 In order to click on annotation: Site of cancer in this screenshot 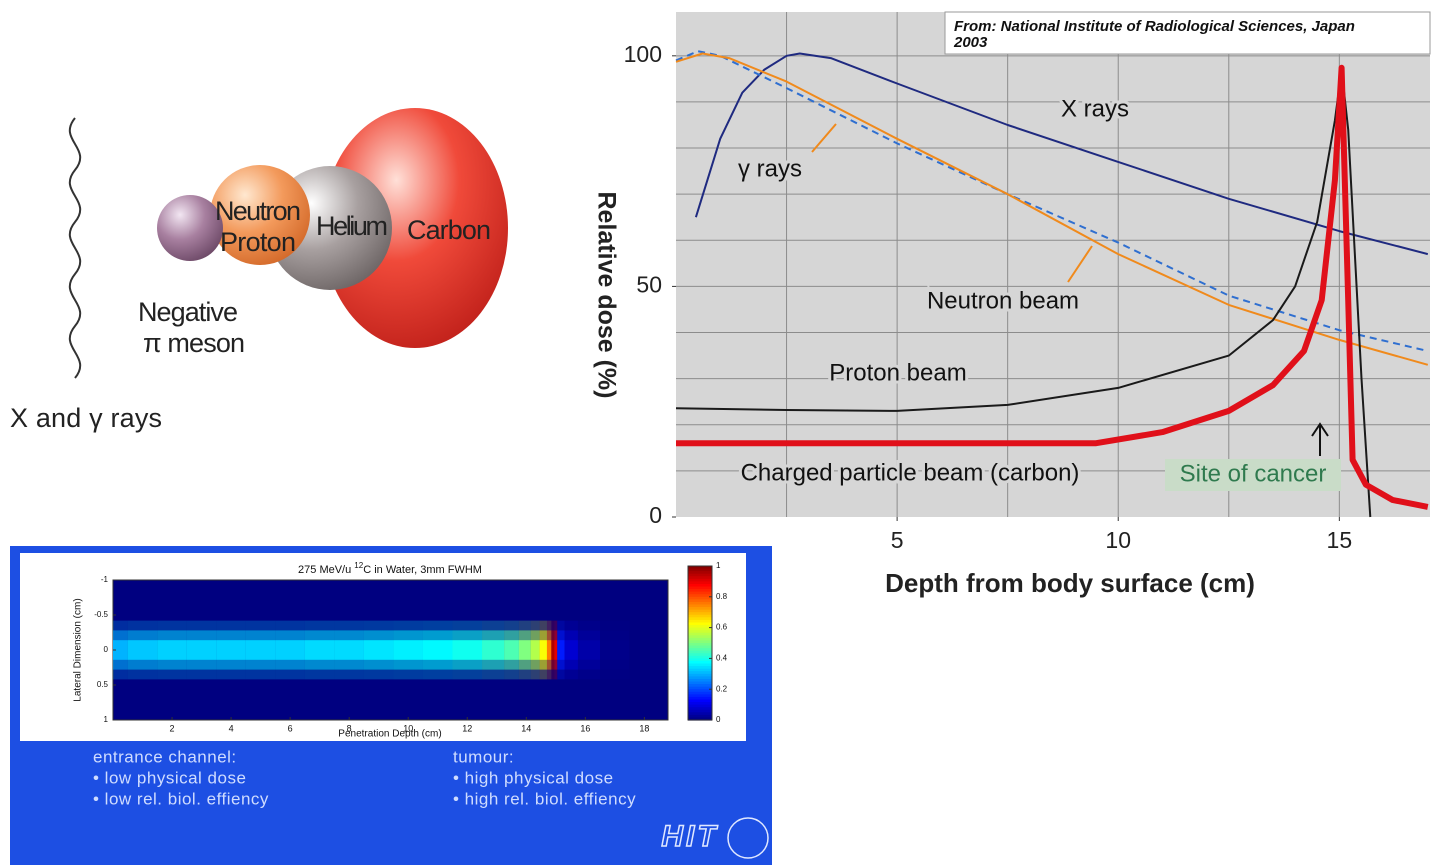, I will do `click(1253, 473)`.